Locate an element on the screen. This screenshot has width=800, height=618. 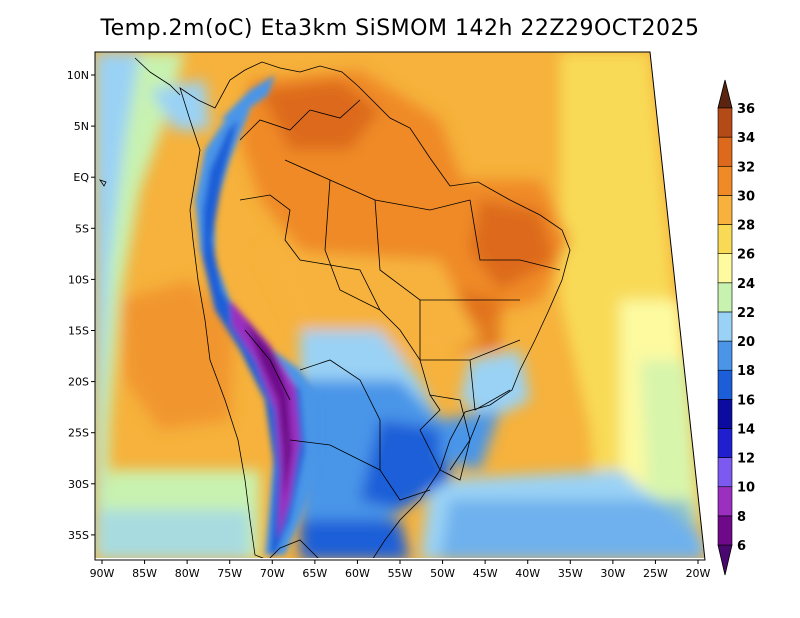
lon-tick-label: 65W is located at coordinates (314, 573).